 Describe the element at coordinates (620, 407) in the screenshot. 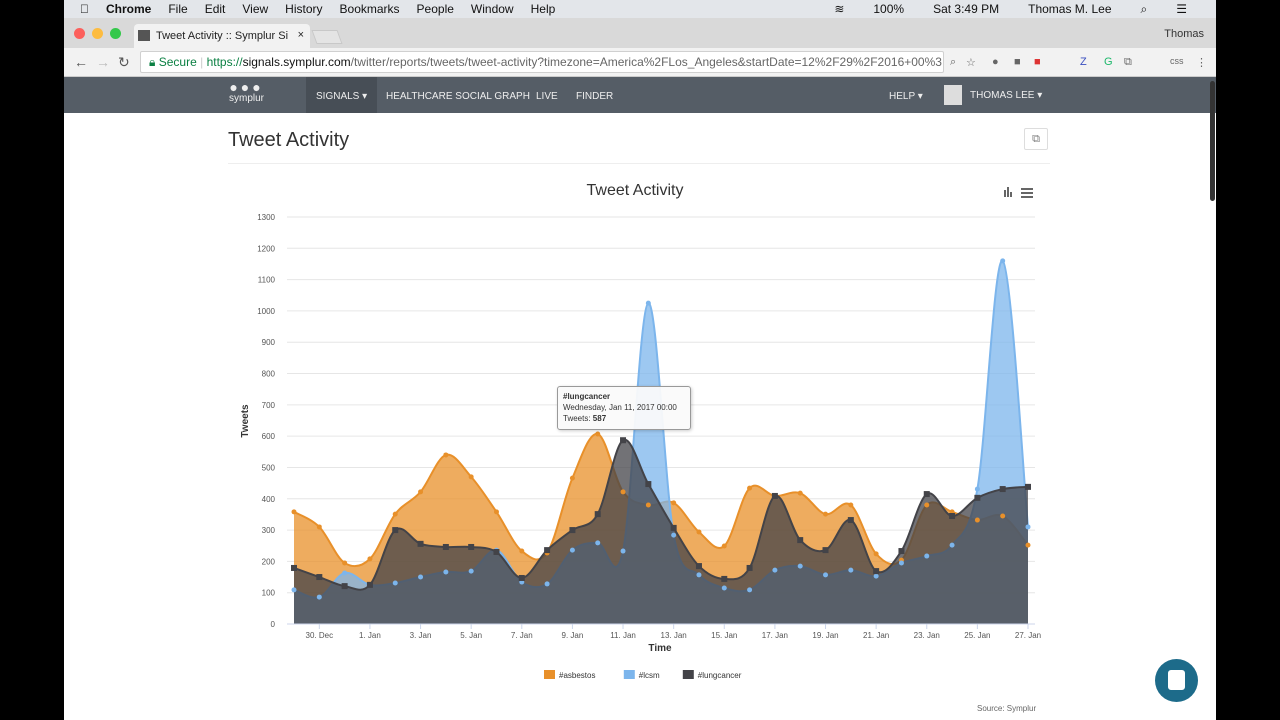

I see `tooltip-date: Wednesday, Jan 11, 2017 00:00` at that location.